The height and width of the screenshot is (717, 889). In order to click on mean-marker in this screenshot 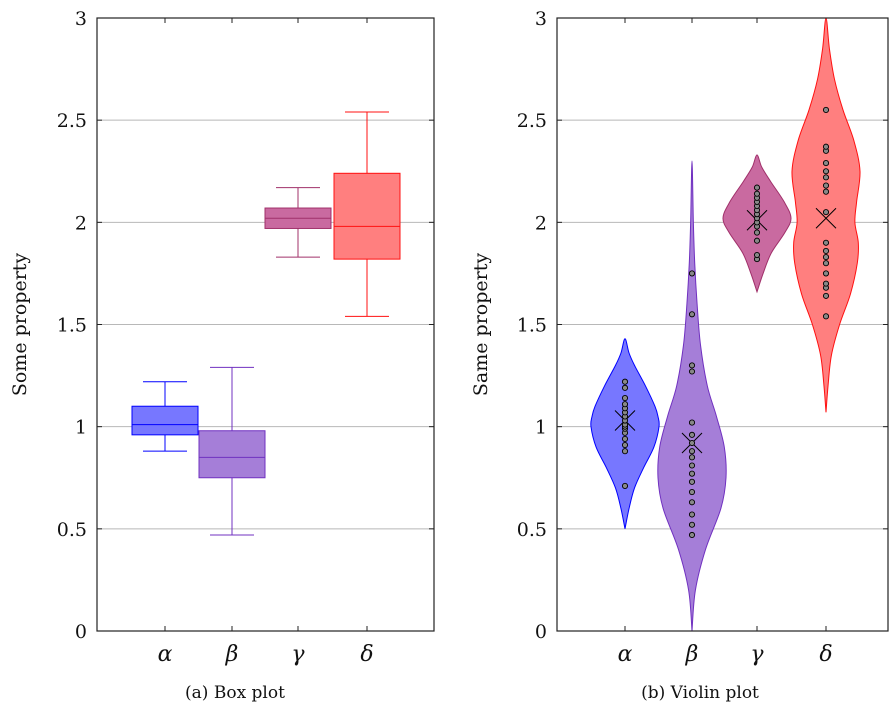, I will do `click(826, 218)`.